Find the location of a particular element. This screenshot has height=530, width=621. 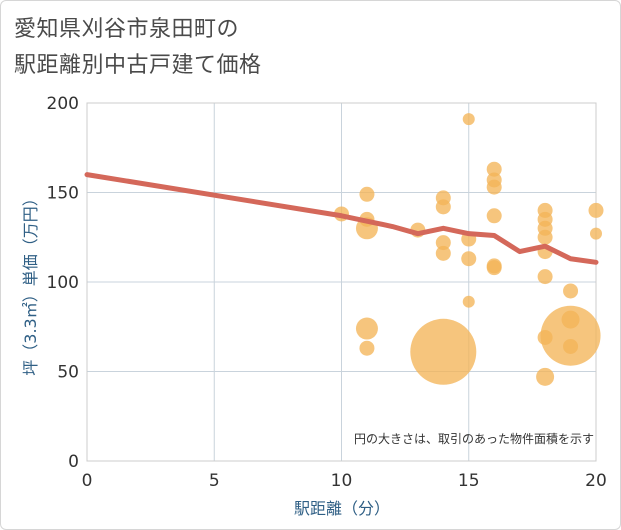

chart-title-line-1: 愛知県刈谷市泉田町の is located at coordinates (127, 29).